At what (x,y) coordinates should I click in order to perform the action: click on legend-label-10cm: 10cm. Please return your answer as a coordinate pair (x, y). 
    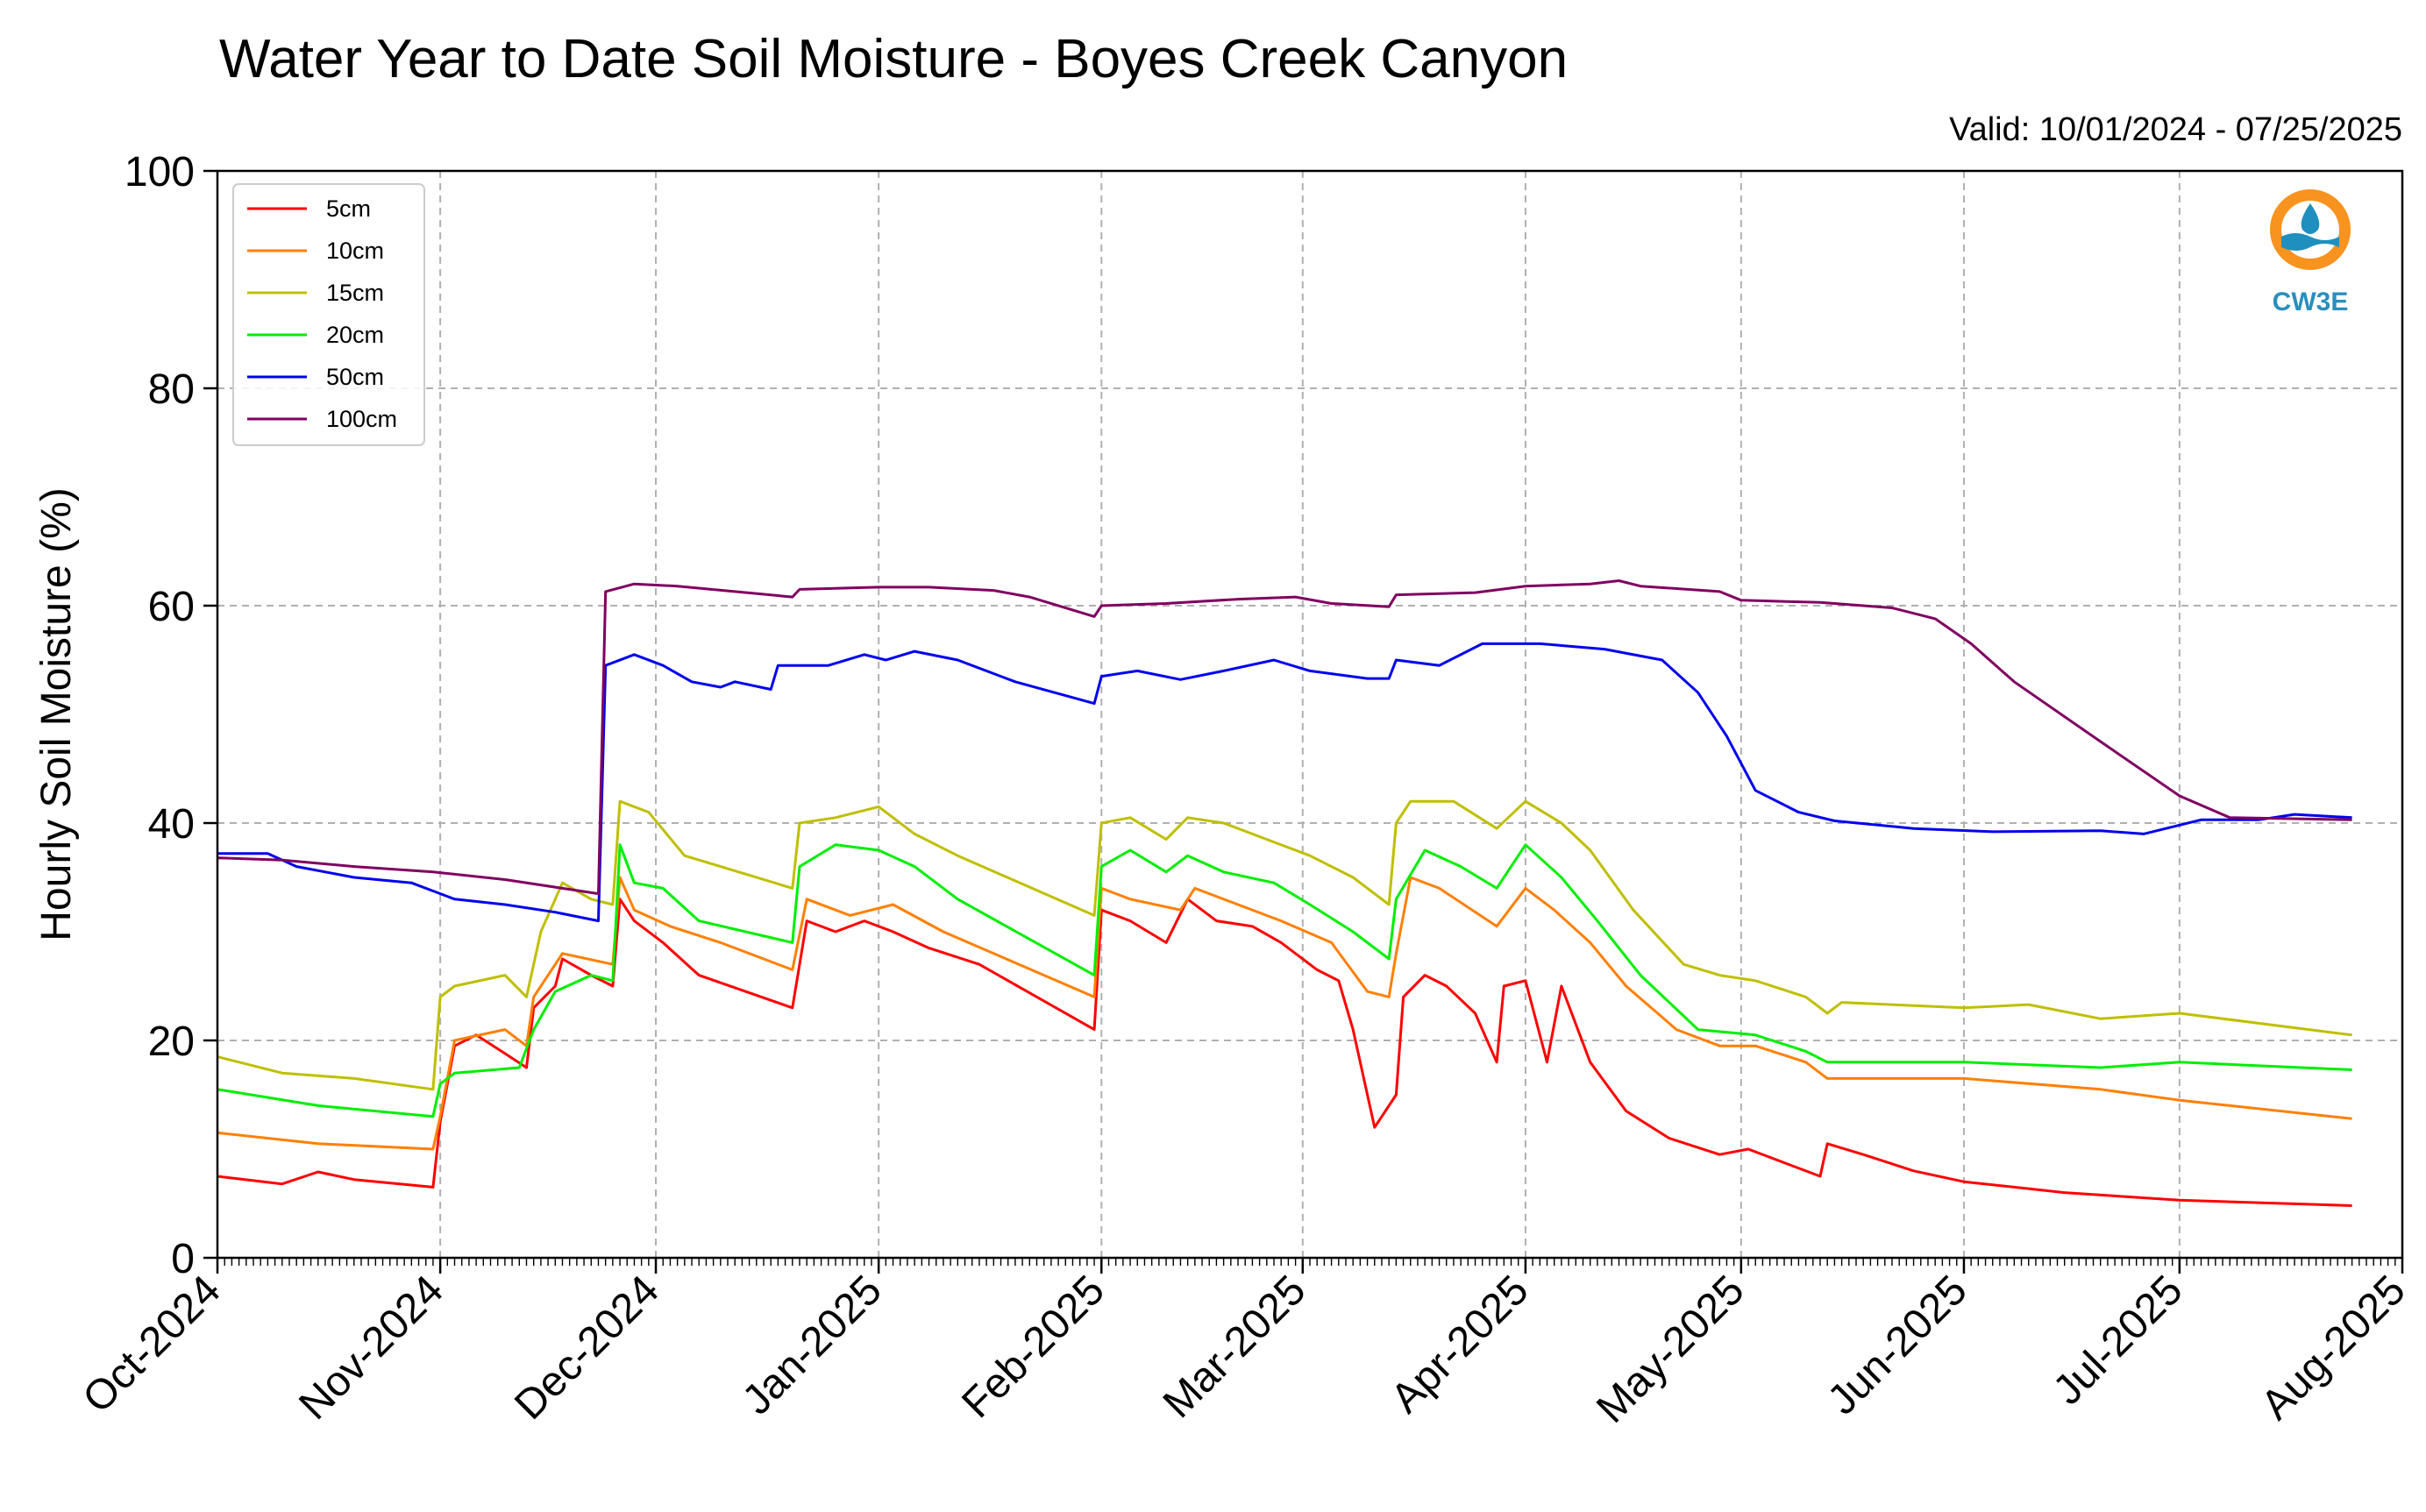
    Looking at the image, I should click on (355, 251).